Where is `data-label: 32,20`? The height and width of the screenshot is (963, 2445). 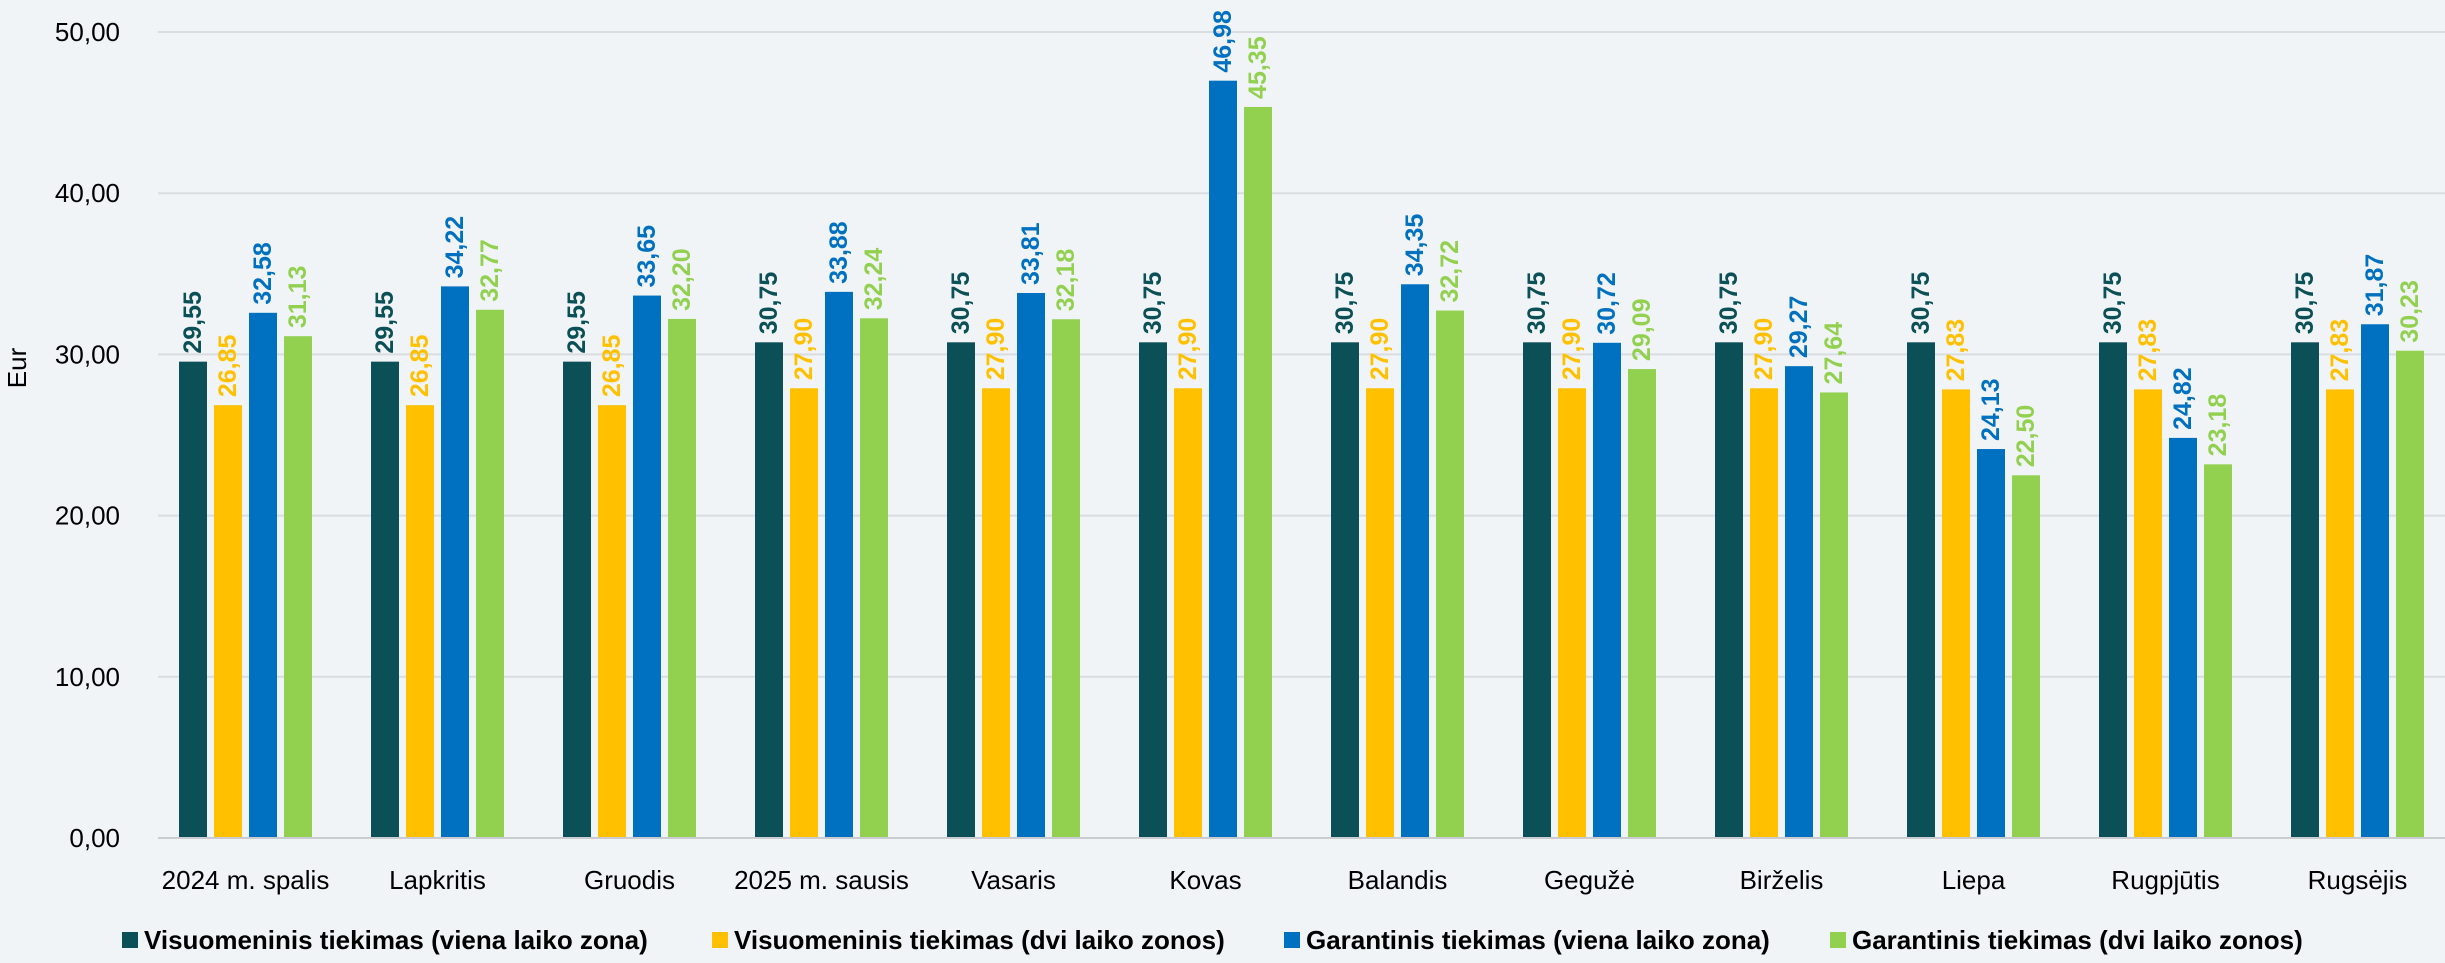
data-label: 32,20 is located at coordinates (682, 279).